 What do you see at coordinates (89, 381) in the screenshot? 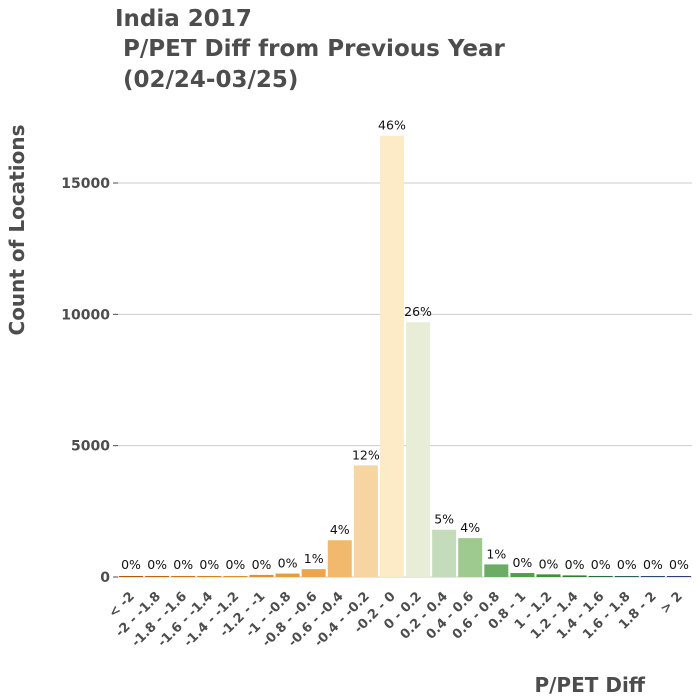
I see `y-axis-ticks: 0 5000 10000 15000` at bounding box center [89, 381].